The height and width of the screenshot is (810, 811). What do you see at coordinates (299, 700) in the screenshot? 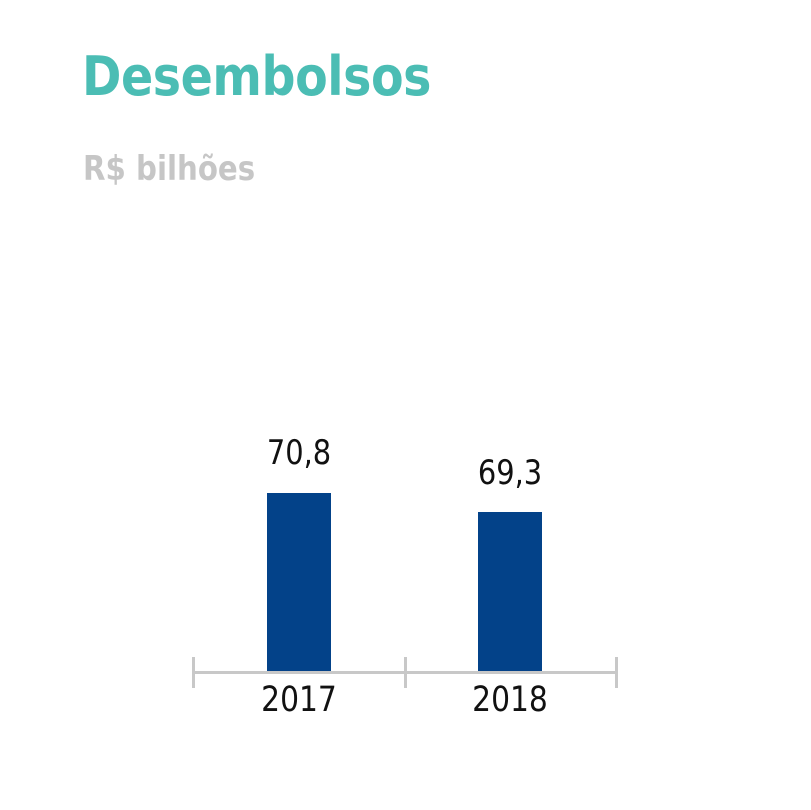
I see `x-axis-label-2017: 2017` at bounding box center [299, 700].